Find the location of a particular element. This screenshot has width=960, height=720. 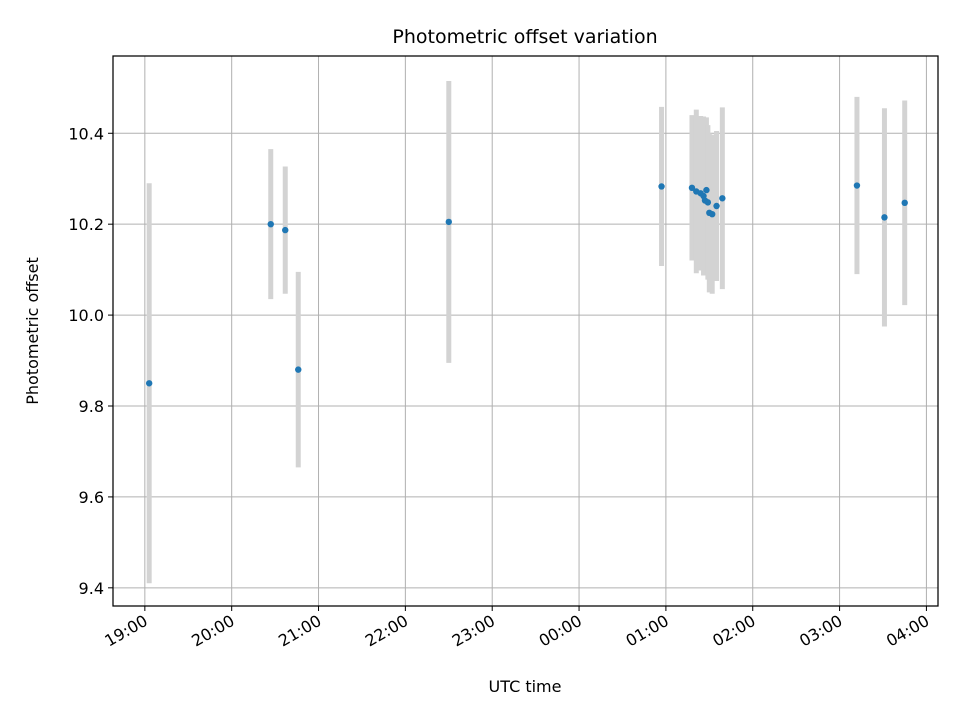

y-axis-title: Photometric offset is located at coordinates (32, 331).